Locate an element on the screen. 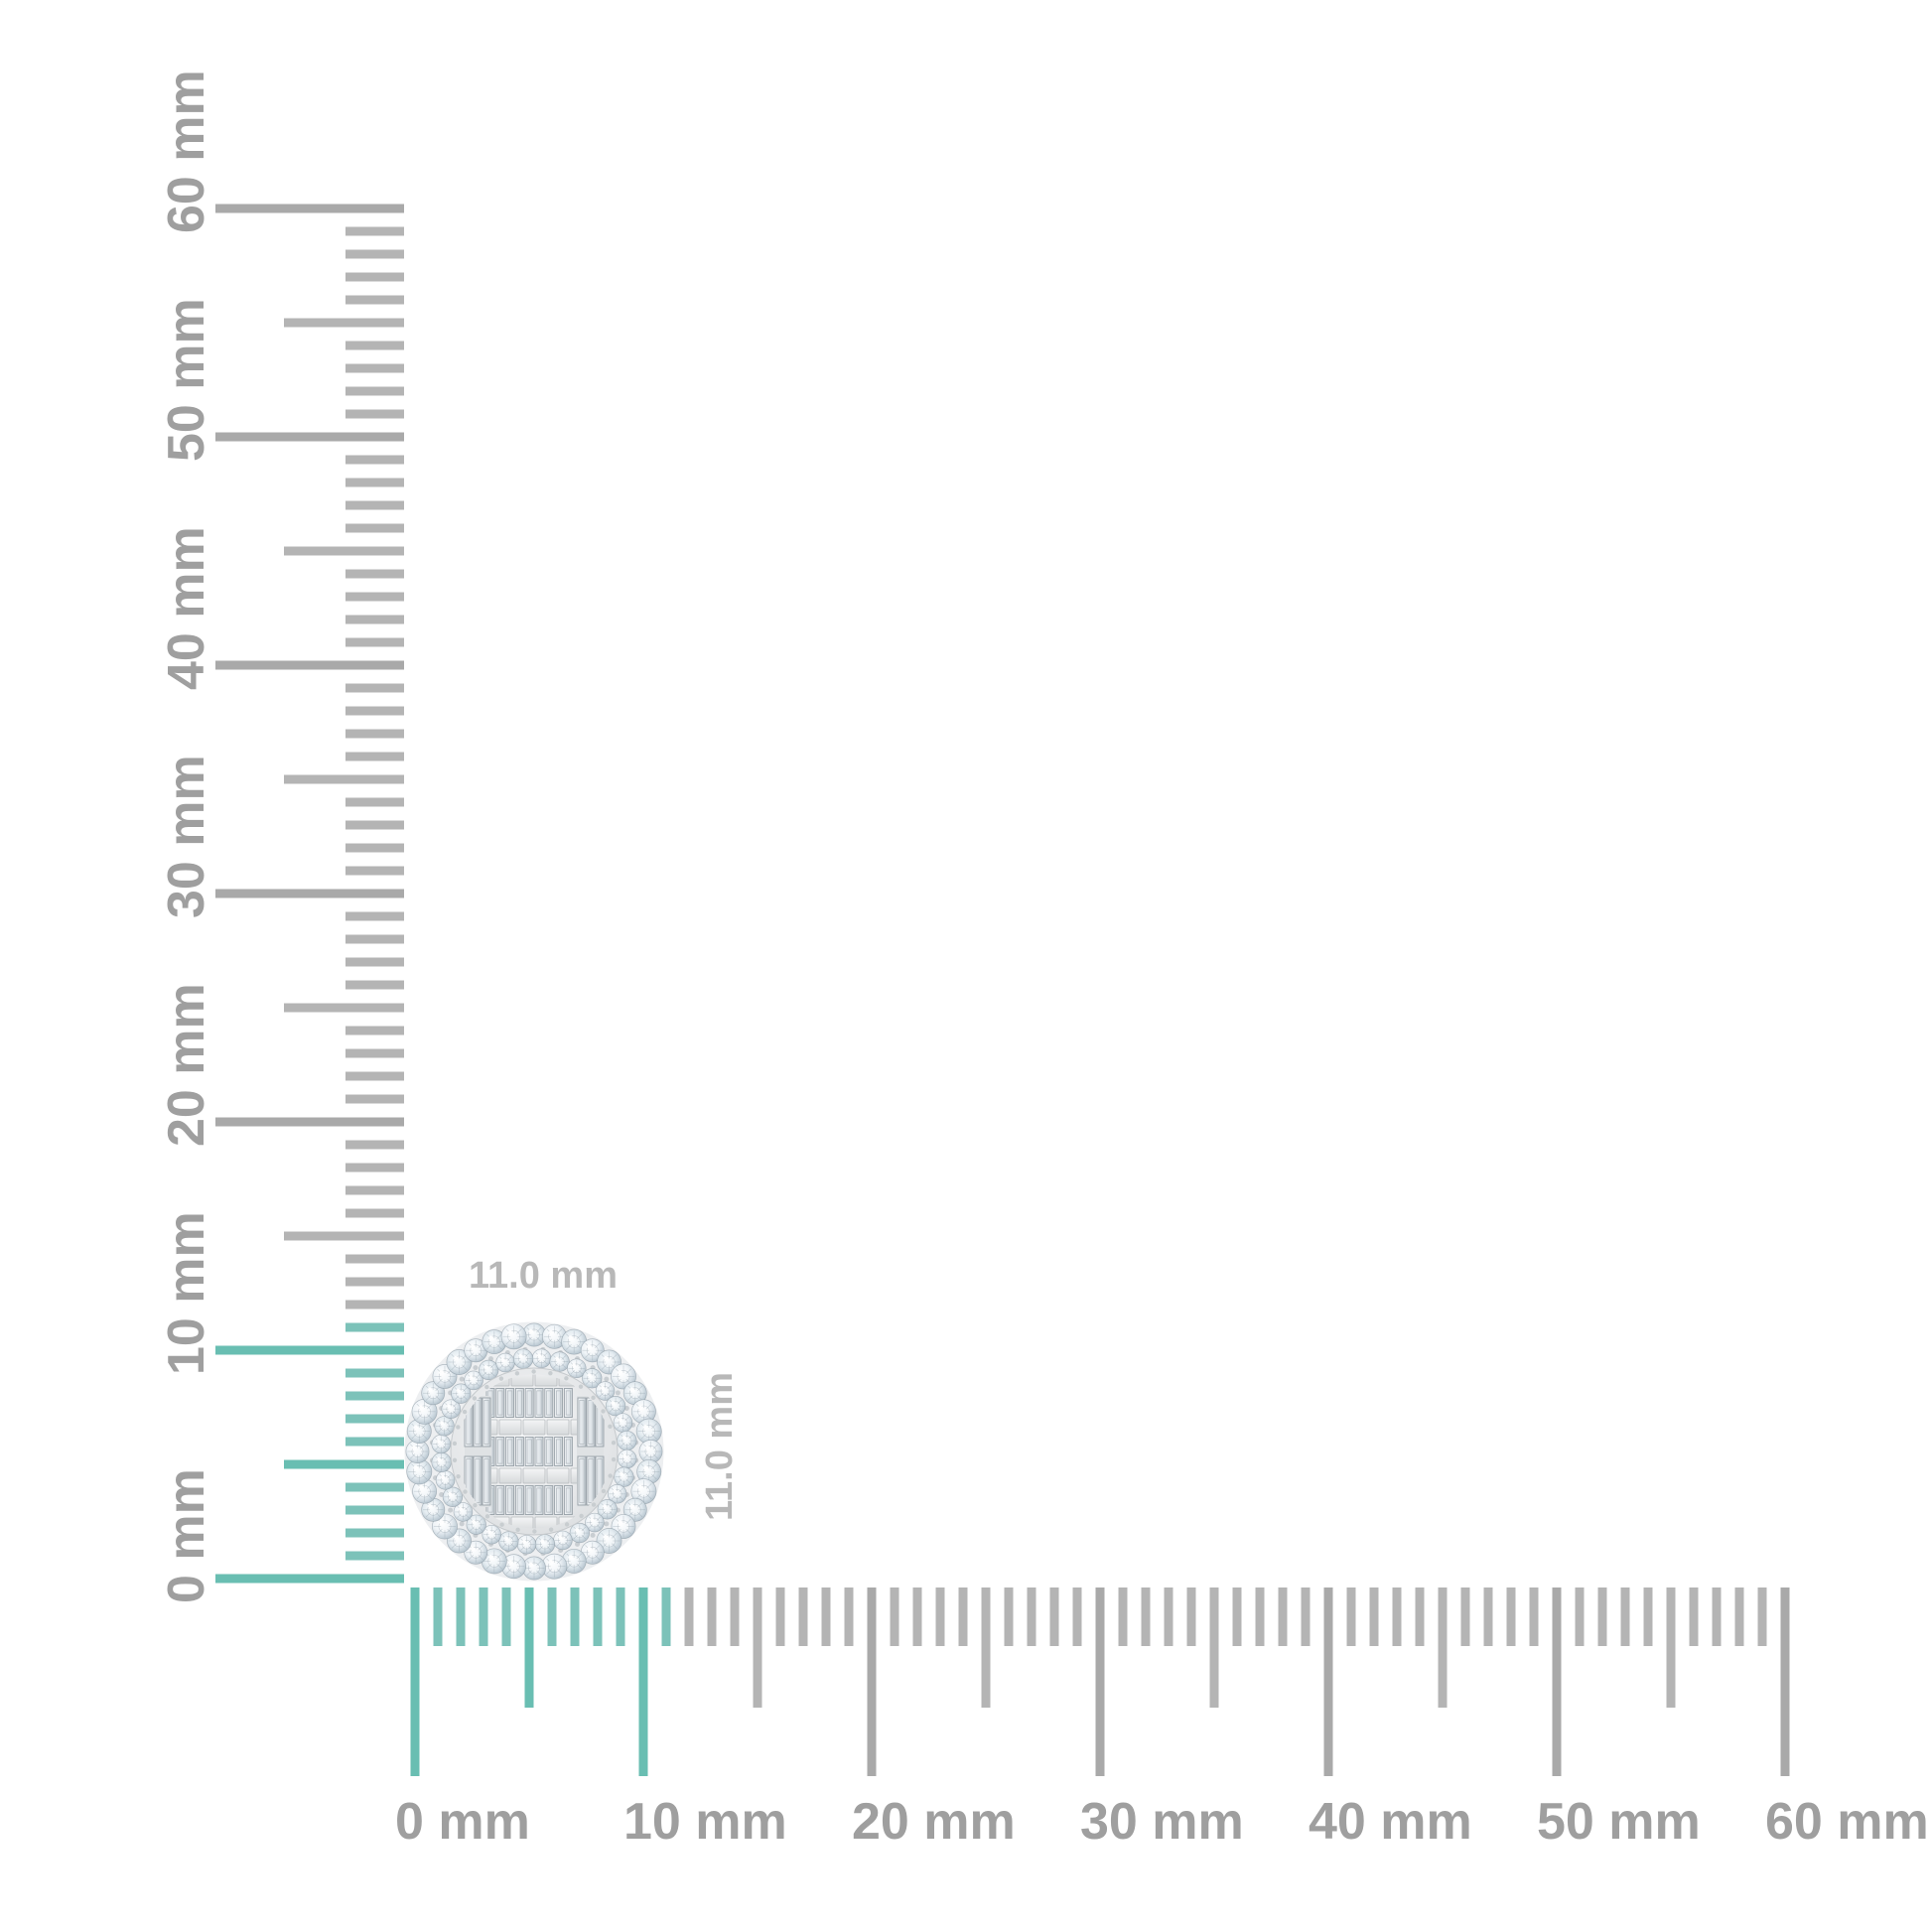 The width and height of the screenshot is (1932, 1932). horizontal-ruler-tick-52mm is located at coordinates (1602, 1616).